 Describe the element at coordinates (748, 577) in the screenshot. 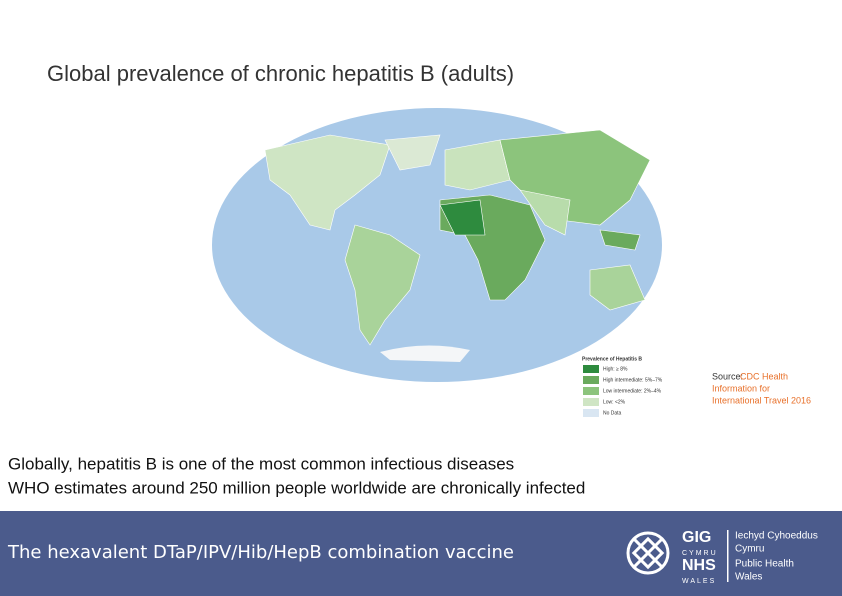

I see `logo-org: Wales` at that location.